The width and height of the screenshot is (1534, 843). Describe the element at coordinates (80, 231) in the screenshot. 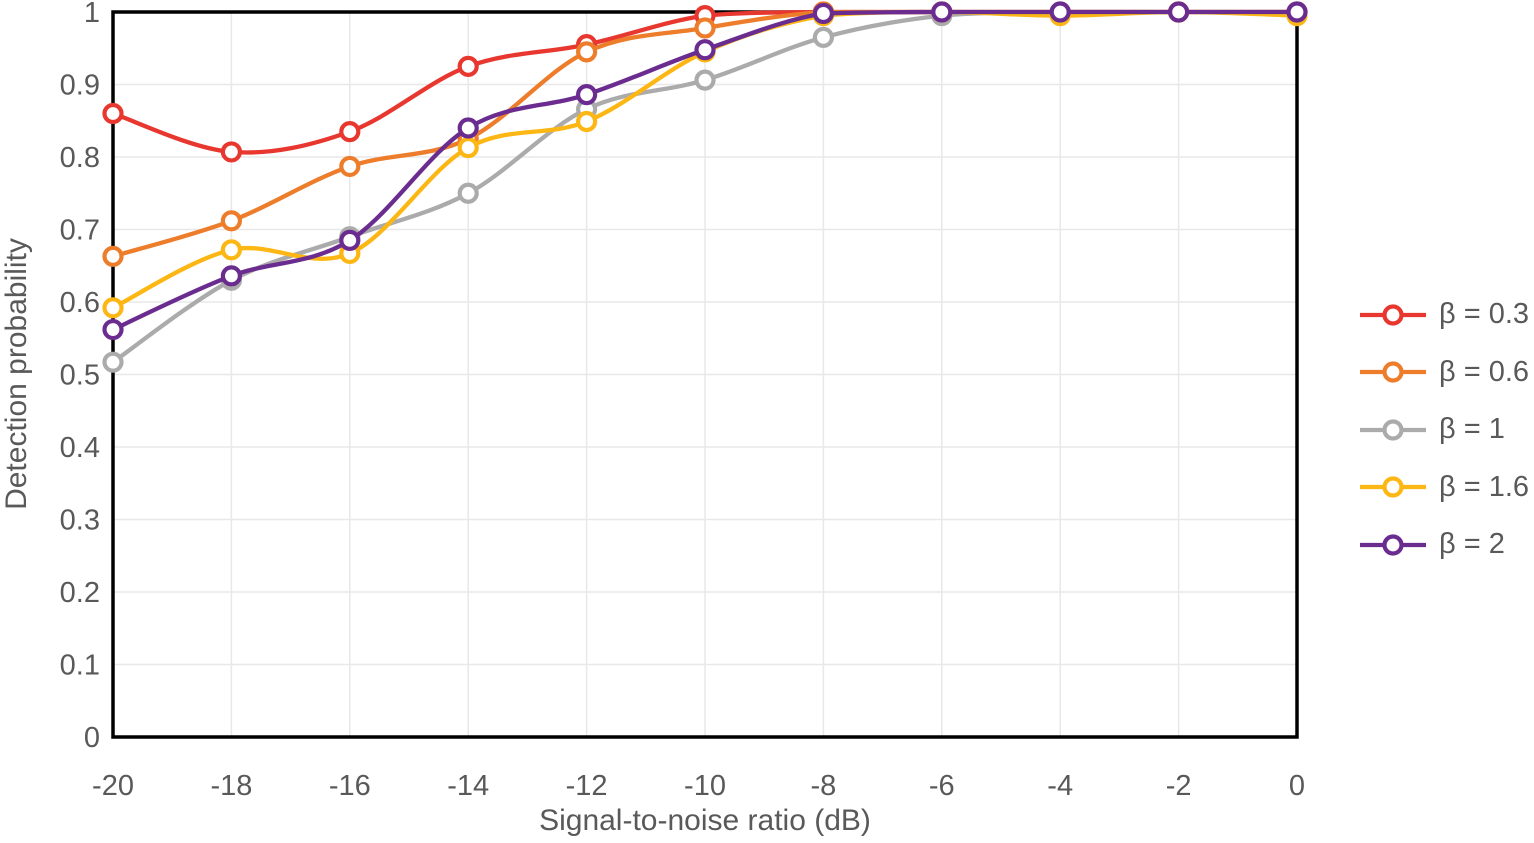

I see `y-tick-label: 0.7` at that location.